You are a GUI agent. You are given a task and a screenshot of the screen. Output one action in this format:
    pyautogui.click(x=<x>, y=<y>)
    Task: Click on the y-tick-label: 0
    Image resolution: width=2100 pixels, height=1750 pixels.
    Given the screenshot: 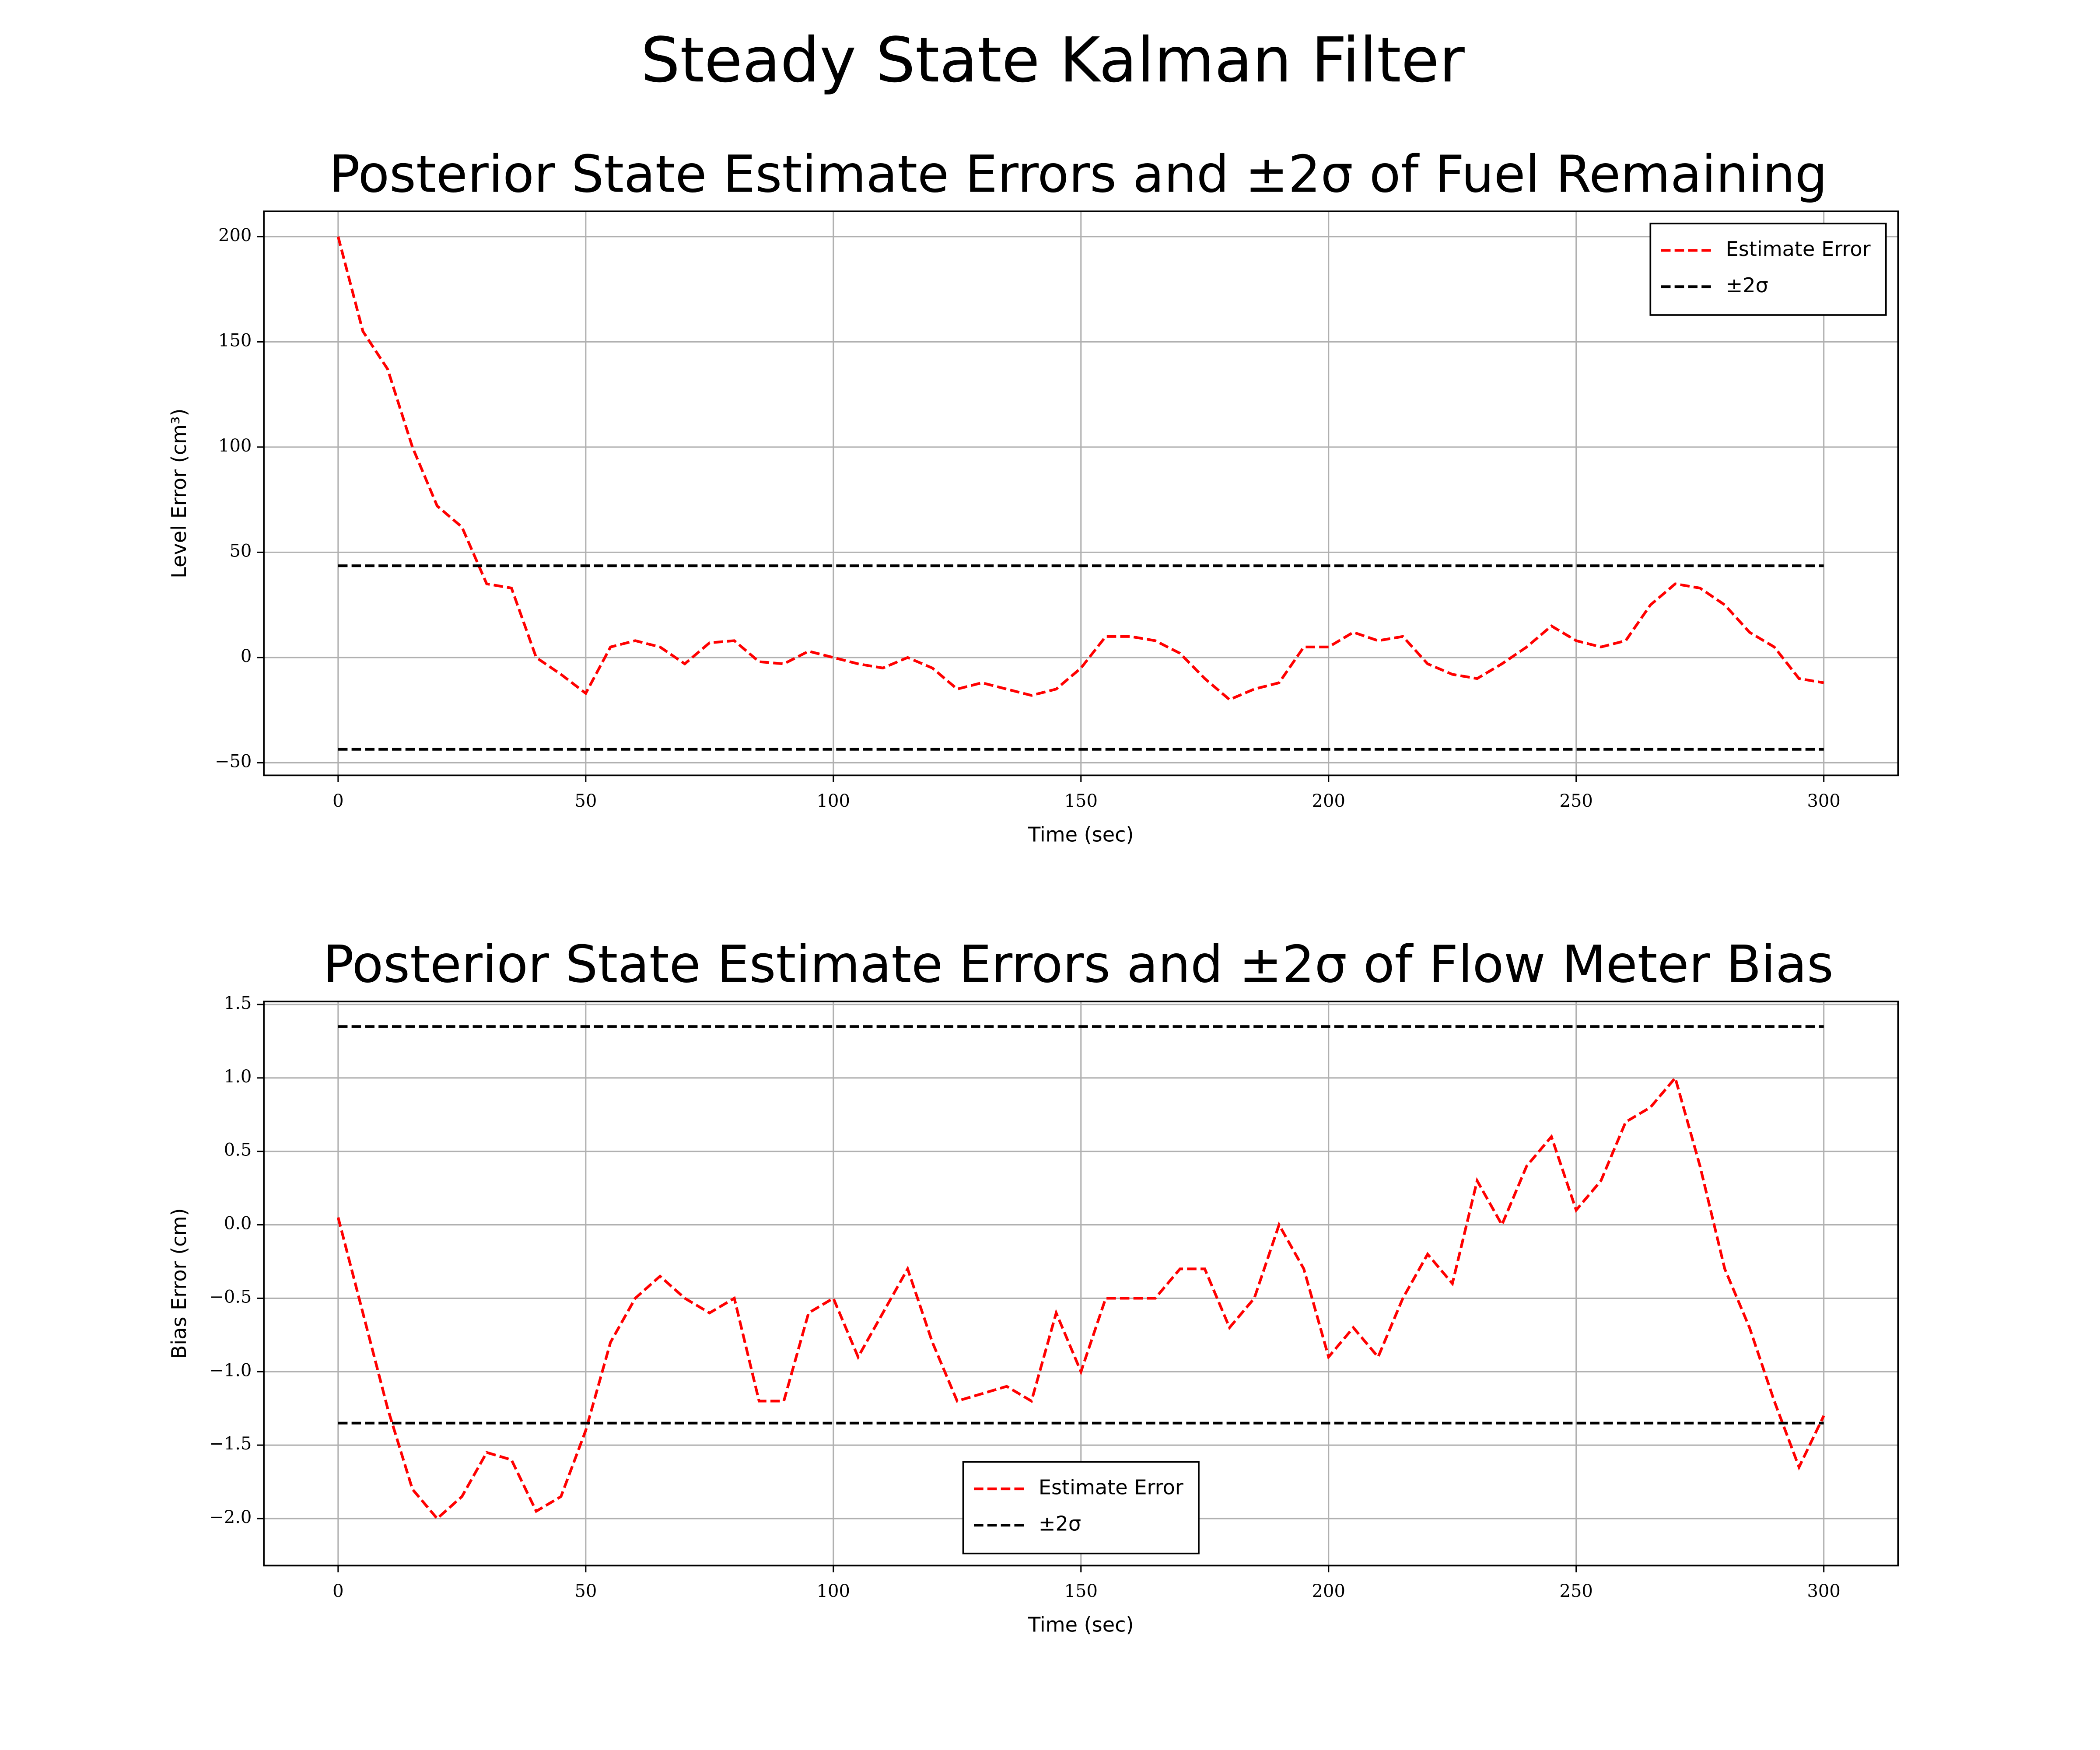 What is the action you would take?
    pyautogui.click(x=246, y=656)
    